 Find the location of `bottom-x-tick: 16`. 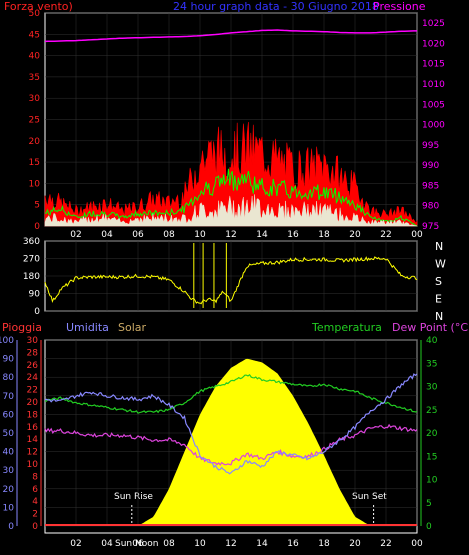

bottom-x-tick: 16 is located at coordinates (293, 544).